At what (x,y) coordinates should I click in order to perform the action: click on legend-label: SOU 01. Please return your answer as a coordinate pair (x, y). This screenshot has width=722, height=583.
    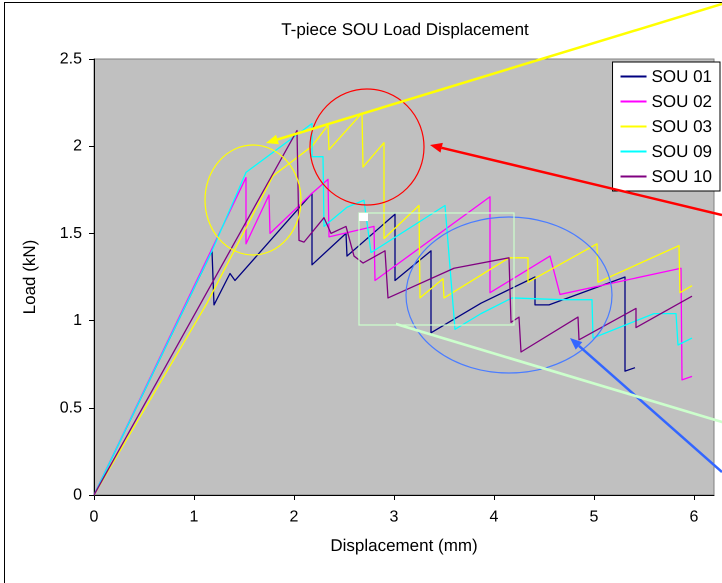
    Looking at the image, I should click on (682, 76).